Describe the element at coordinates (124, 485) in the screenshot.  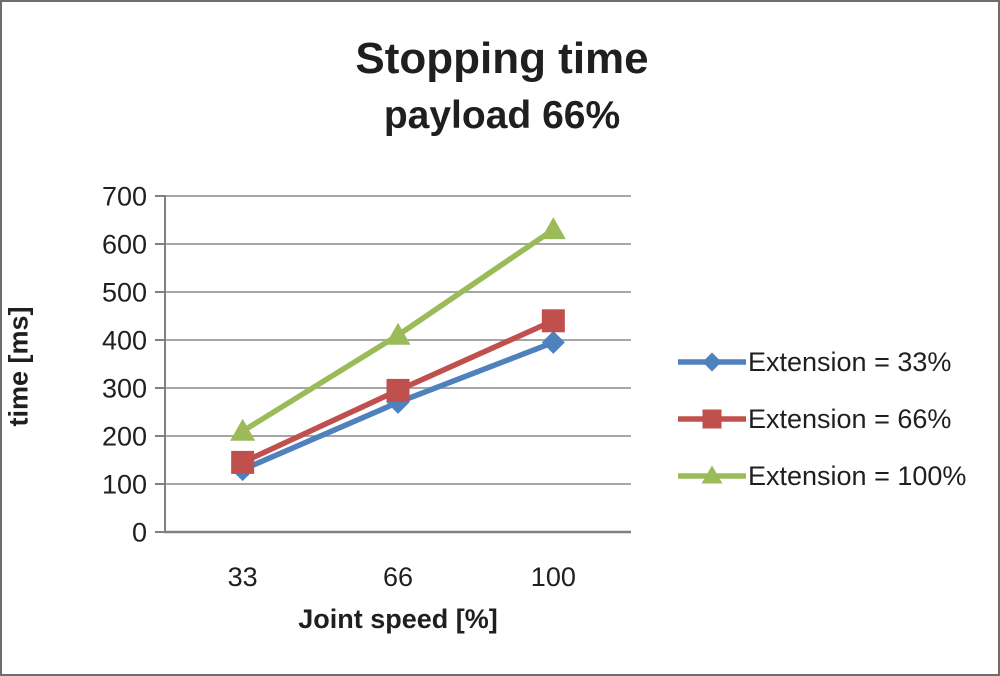
I see `y-tick-label-100: 100` at that location.